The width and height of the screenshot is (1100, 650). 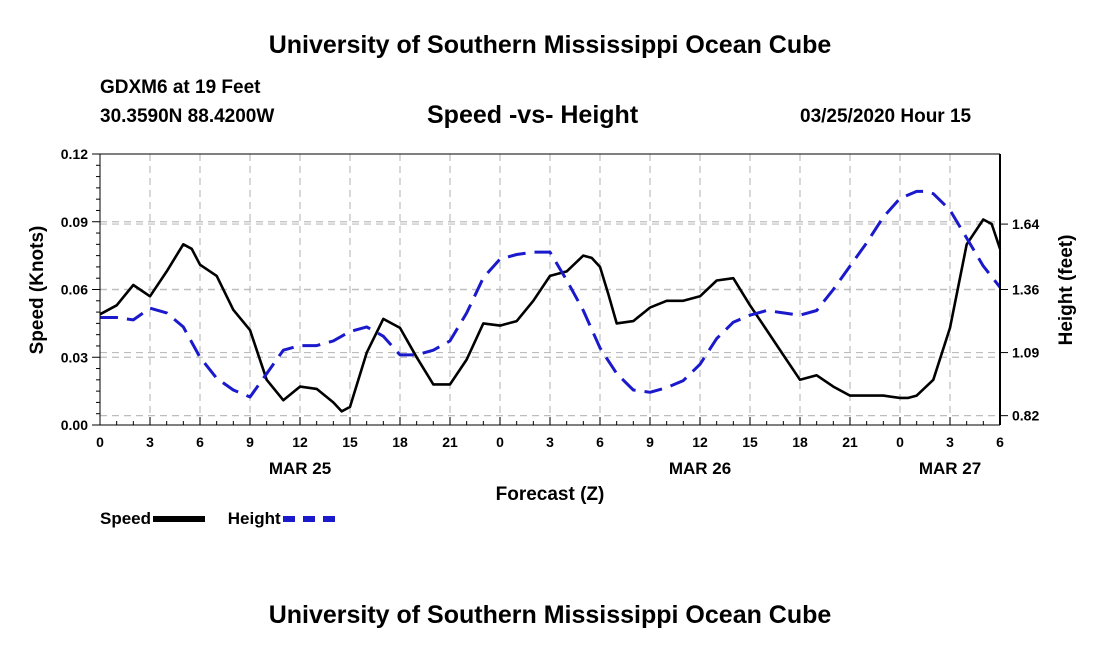 What do you see at coordinates (74, 425) in the screenshot?
I see `y-tick-label: 0.00` at bounding box center [74, 425].